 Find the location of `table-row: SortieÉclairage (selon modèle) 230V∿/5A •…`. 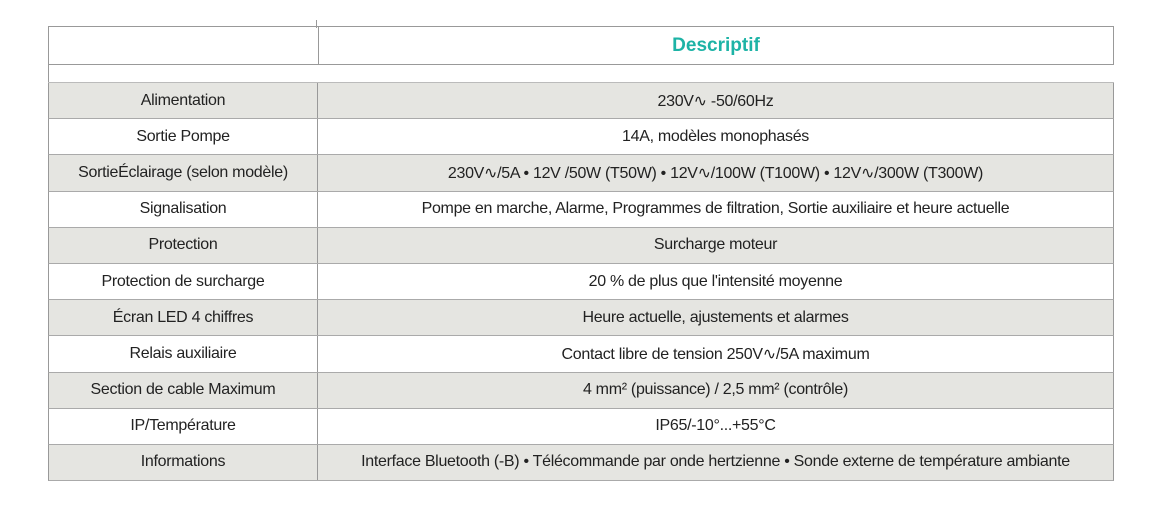

table-row: SortieÉclairage (selon modèle) 230V∿/5A •… is located at coordinates (581, 173).